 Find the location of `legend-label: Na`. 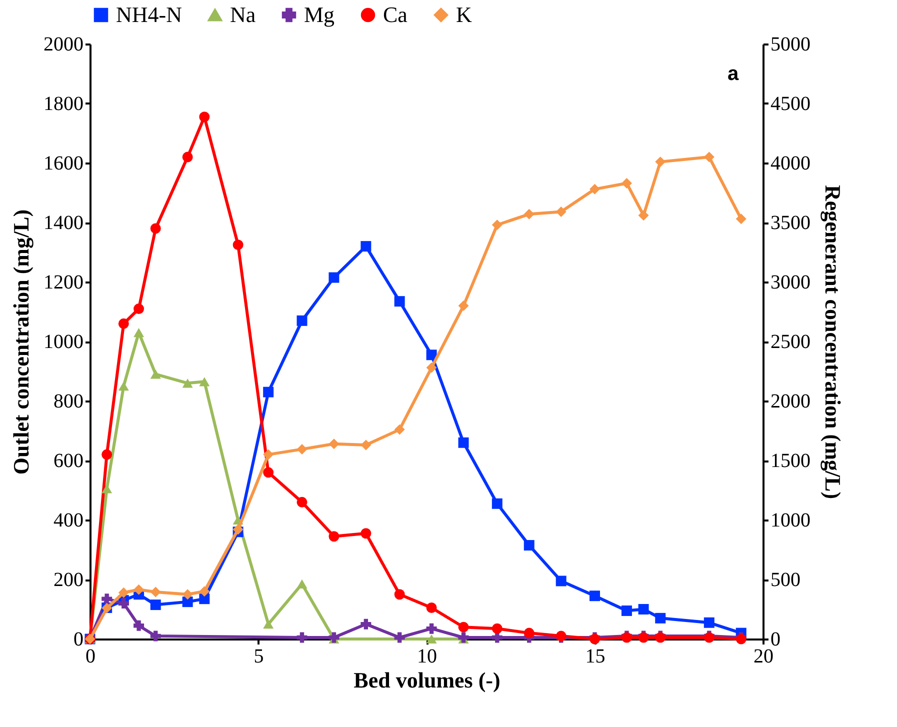

legend-label: Na is located at coordinates (243, 14).